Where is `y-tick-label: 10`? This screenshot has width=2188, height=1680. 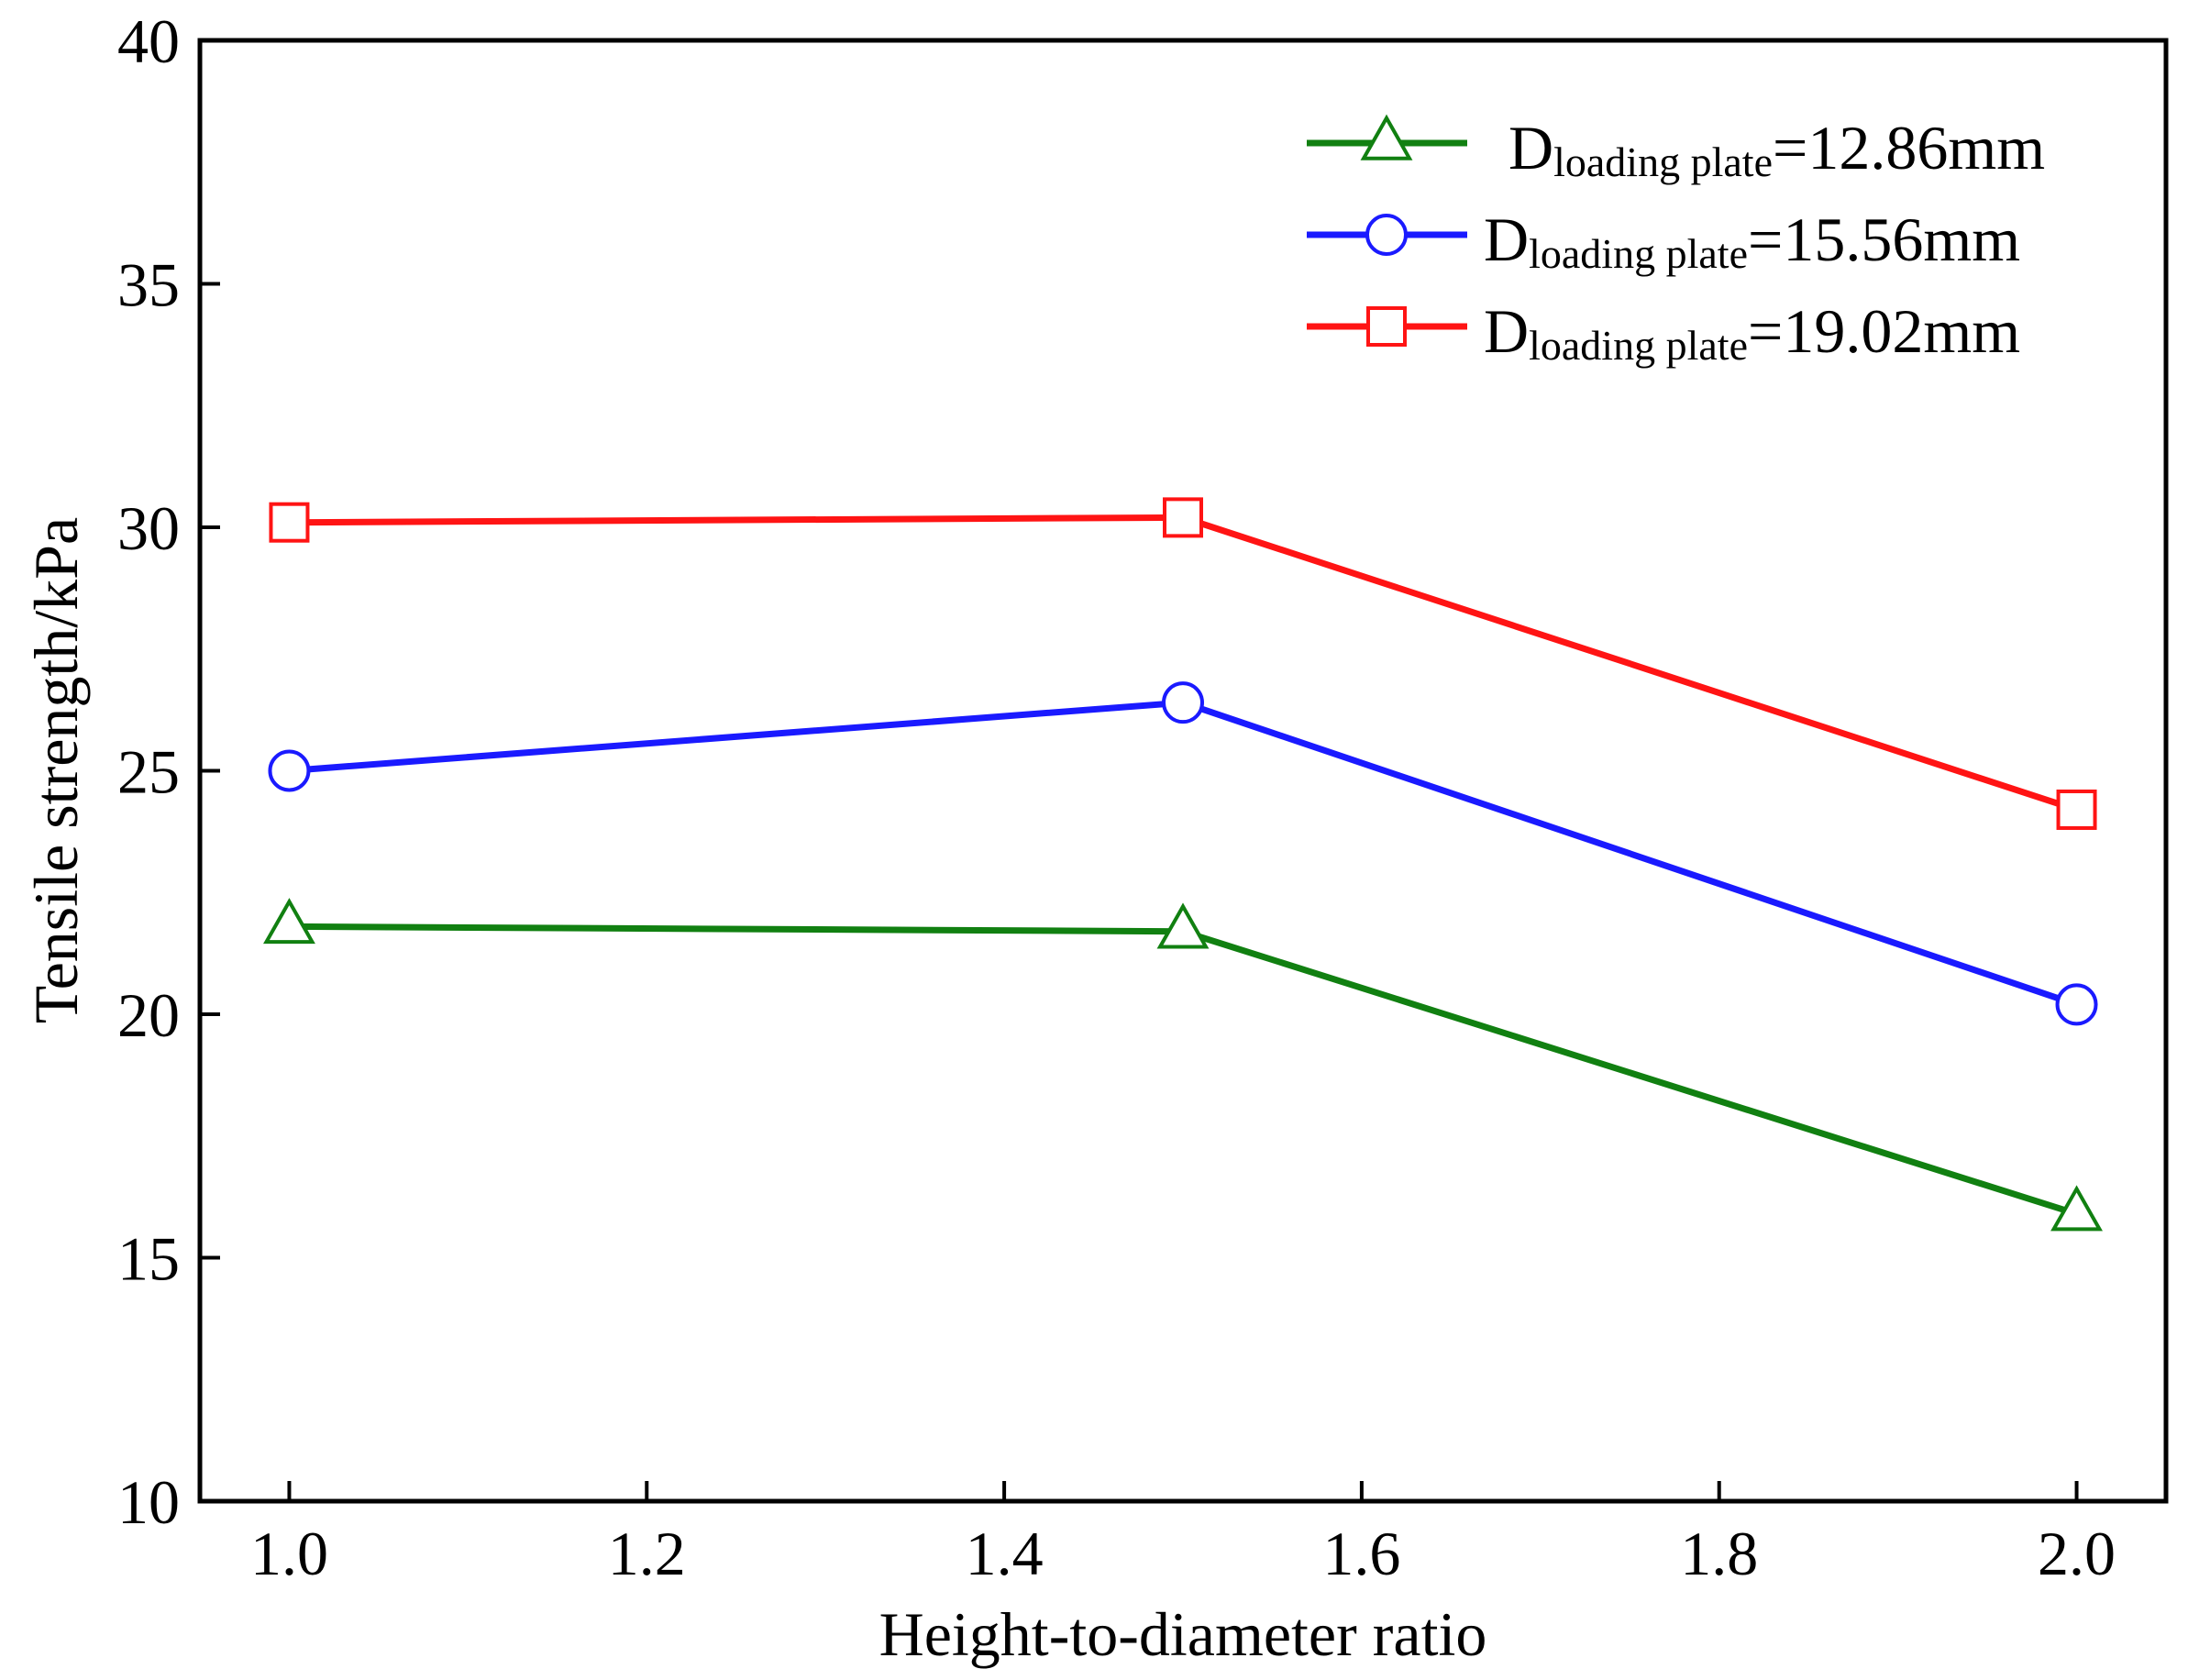
y-tick-label: 10 is located at coordinates (148, 1502).